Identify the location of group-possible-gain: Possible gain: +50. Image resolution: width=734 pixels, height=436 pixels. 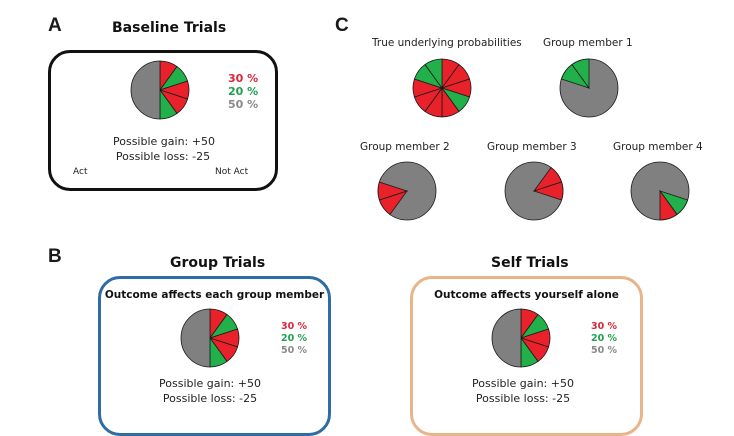
(210, 383).